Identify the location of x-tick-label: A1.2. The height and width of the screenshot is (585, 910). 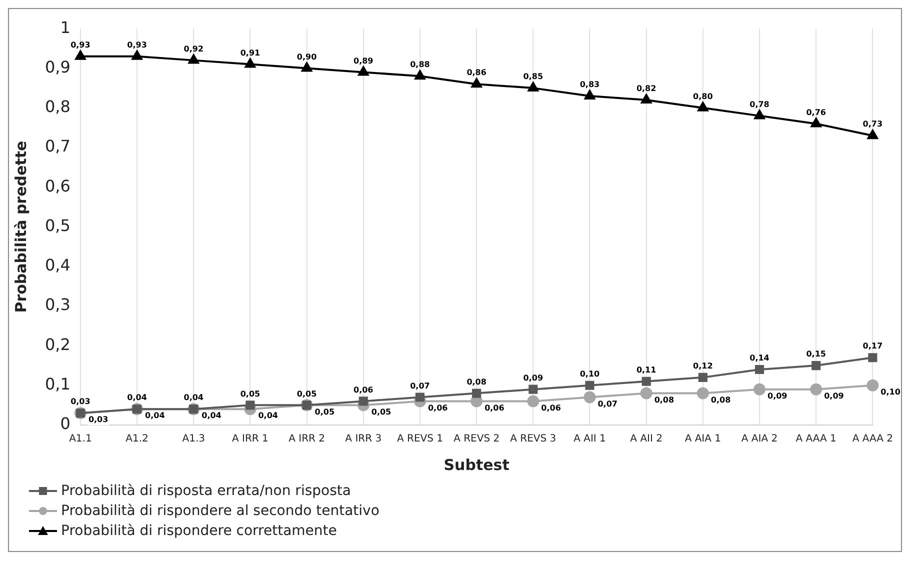
(137, 439).